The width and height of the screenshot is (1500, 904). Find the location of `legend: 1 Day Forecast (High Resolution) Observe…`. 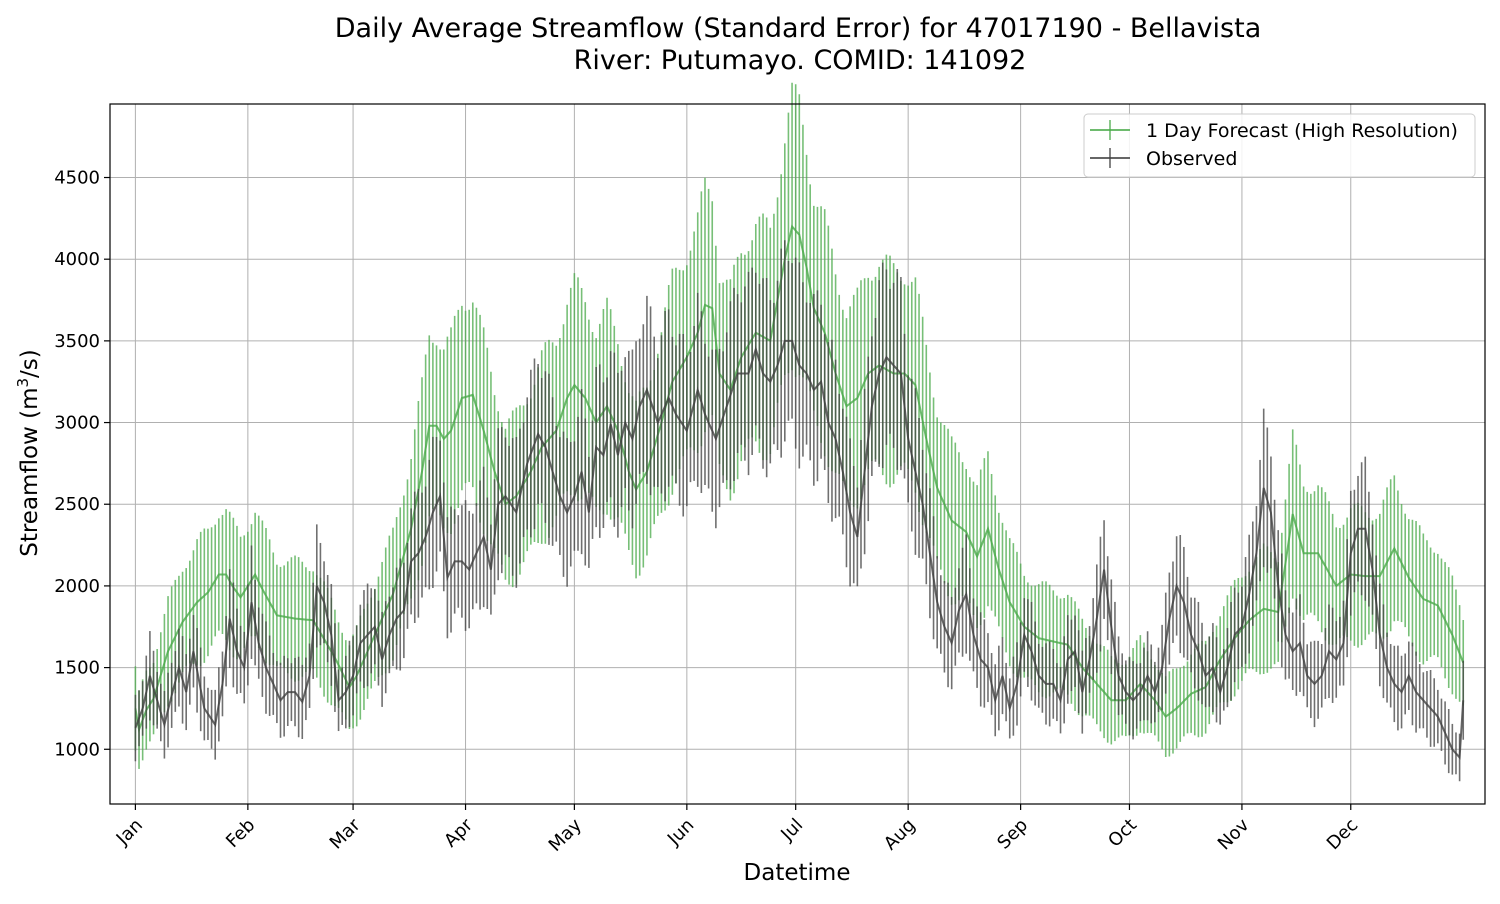

legend: 1 Day Forecast (High Resolution) Observe… is located at coordinates (1279, 145).